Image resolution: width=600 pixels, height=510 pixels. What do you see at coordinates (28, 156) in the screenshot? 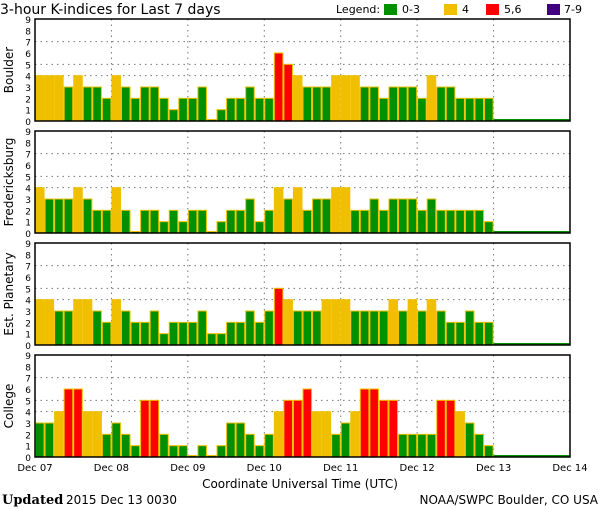
I see `y-tick-label: 7` at bounding box center [28, 156].